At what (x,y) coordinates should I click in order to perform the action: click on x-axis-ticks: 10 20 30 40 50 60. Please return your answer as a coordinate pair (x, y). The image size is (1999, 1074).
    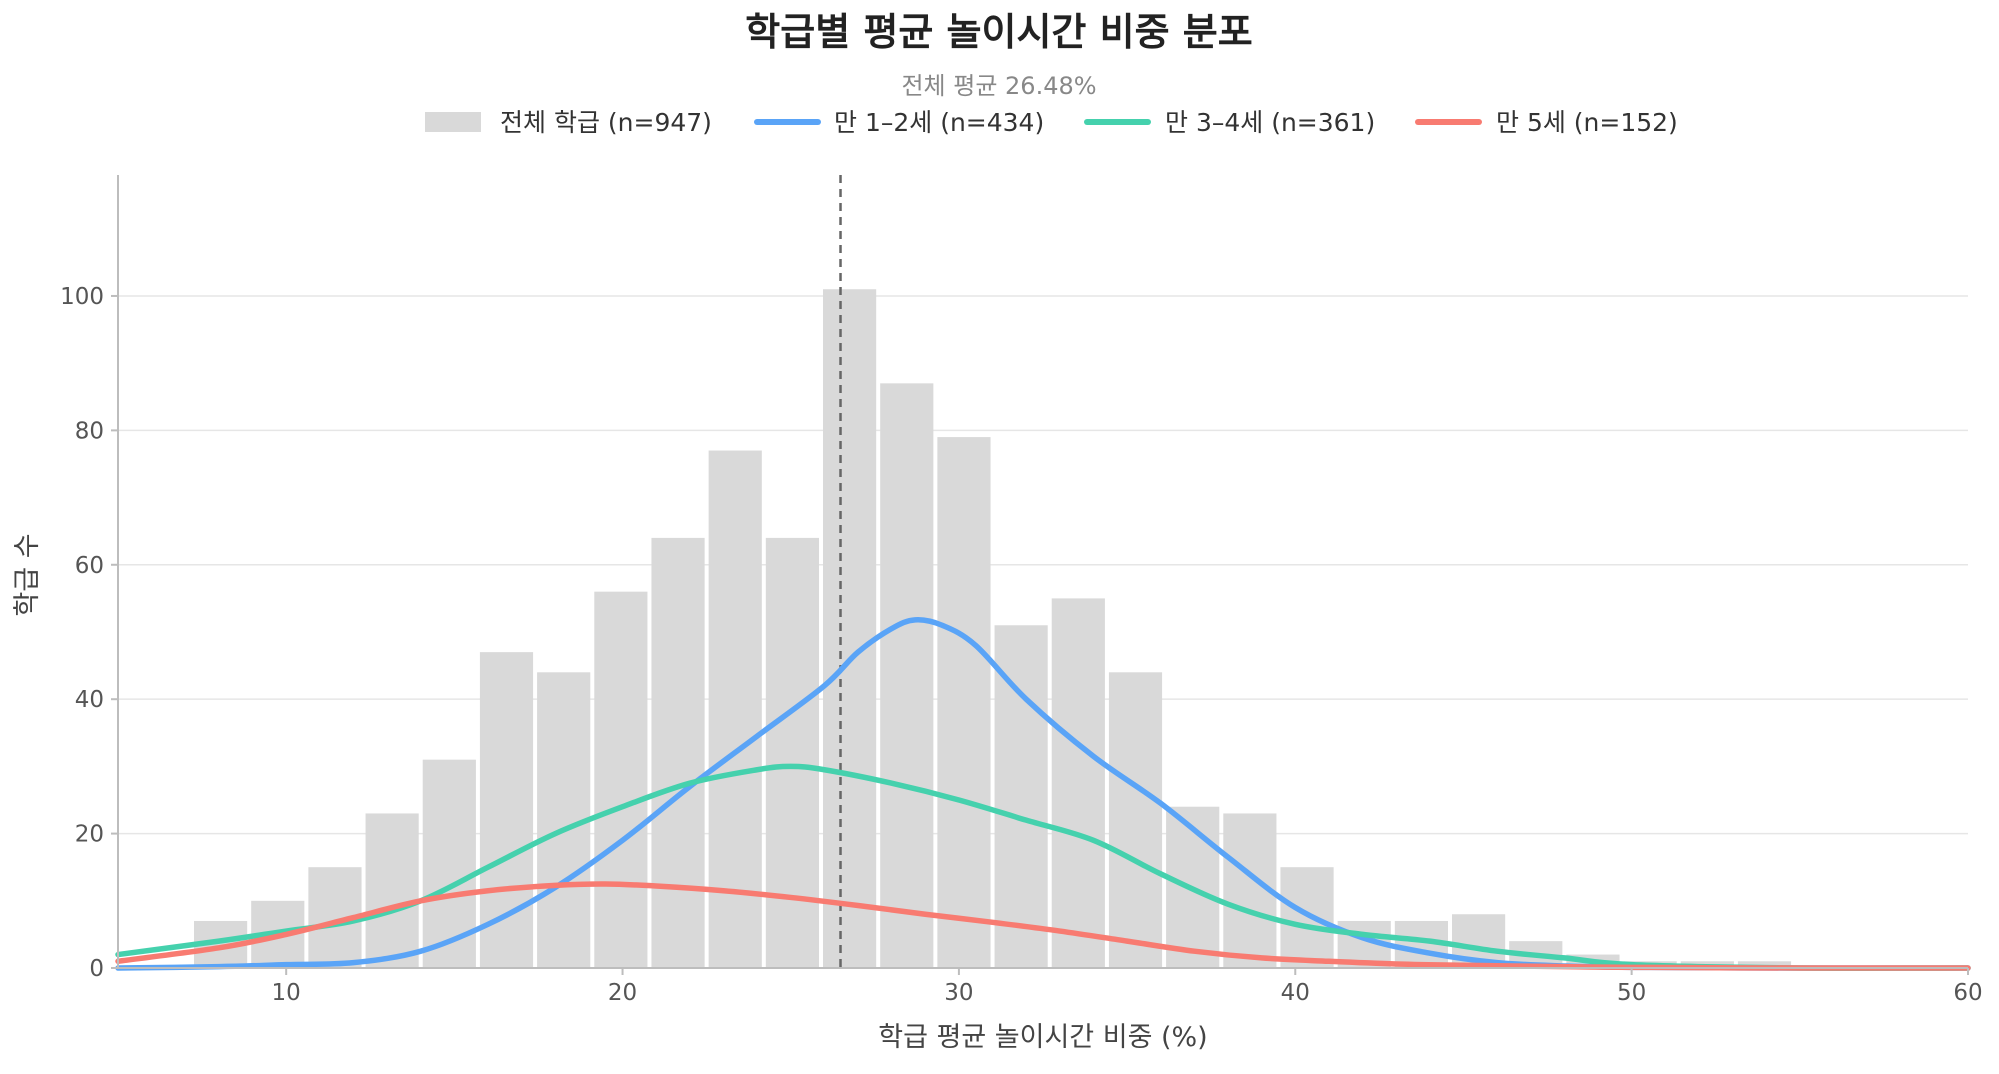
    Looking at the image, I should click on (1127, 987).